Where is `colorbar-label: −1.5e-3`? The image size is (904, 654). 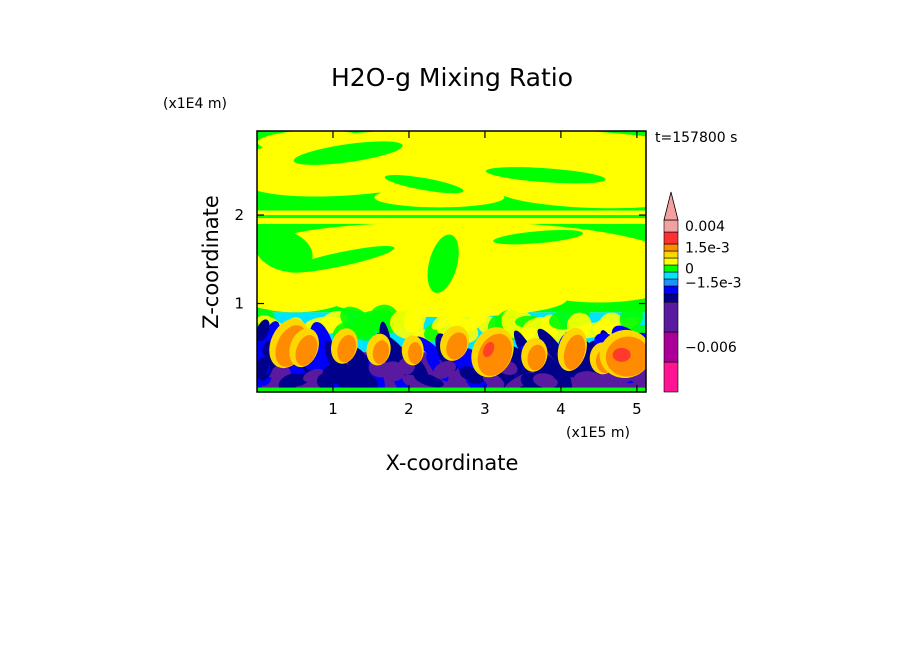 colorbar-label: −1.5e-3 is located at coordinates (713, 284).